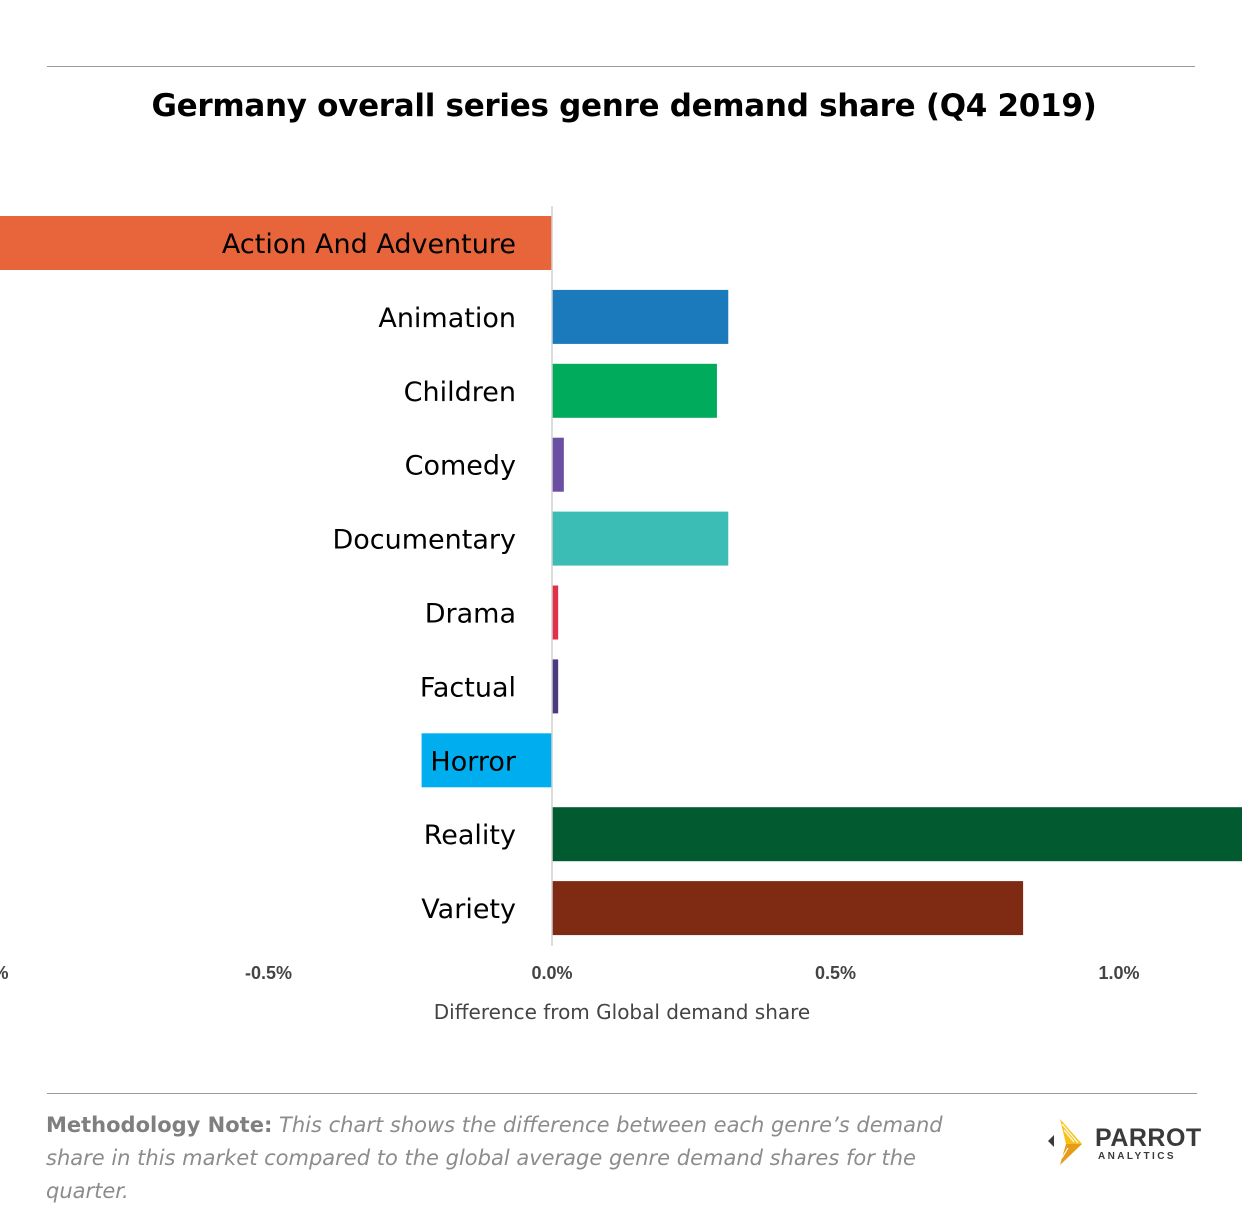 The image size is (1242, 1220). Describe the element at coordinates (622, 1012) in the screenshot. I see `x-axis-title: Difference from Global demand share` at that location.